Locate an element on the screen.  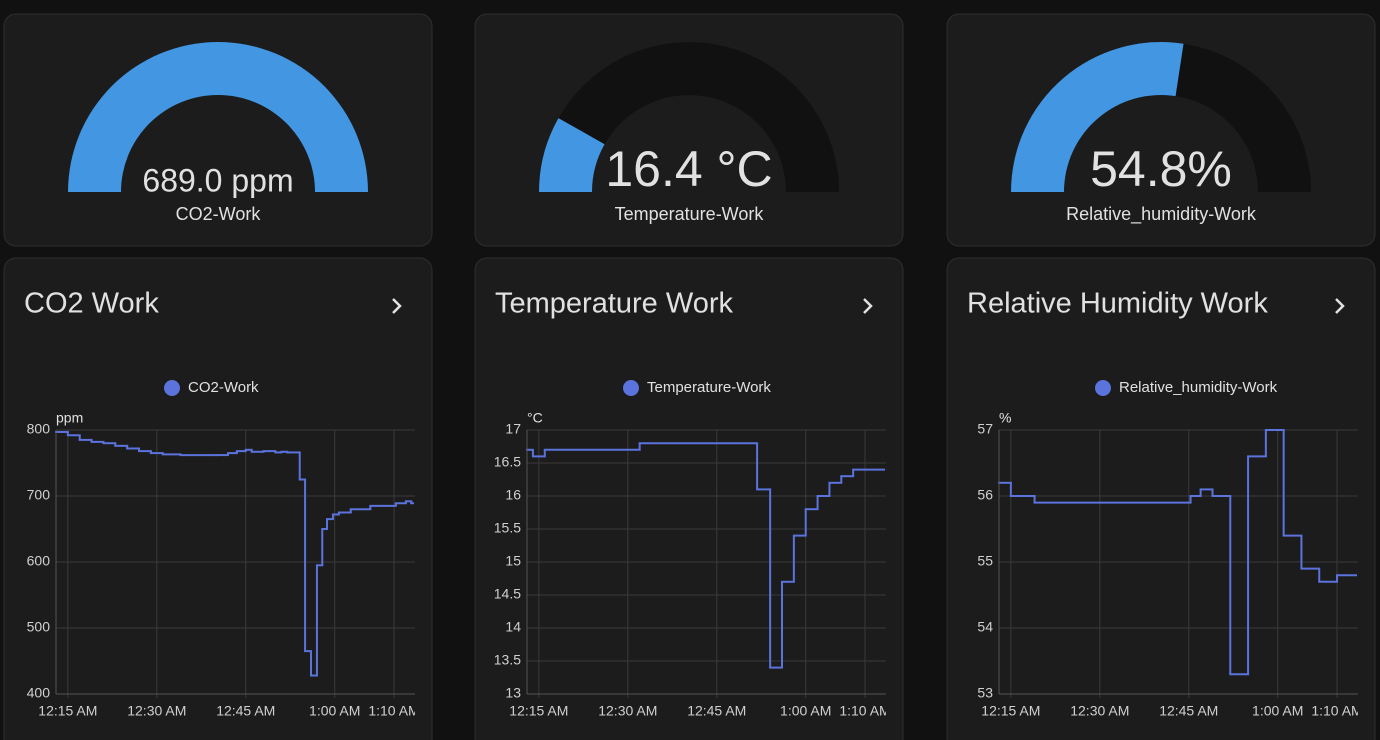
y-tick-label: 56 is located at coordinates (985, 495).